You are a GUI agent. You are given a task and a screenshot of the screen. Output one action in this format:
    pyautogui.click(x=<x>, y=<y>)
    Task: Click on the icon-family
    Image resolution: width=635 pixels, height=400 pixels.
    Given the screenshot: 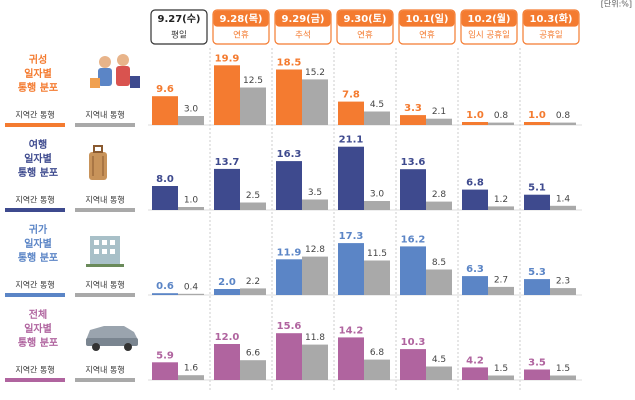 What is the action you would take?
    pyautogui.click(x=115, y=71)
    